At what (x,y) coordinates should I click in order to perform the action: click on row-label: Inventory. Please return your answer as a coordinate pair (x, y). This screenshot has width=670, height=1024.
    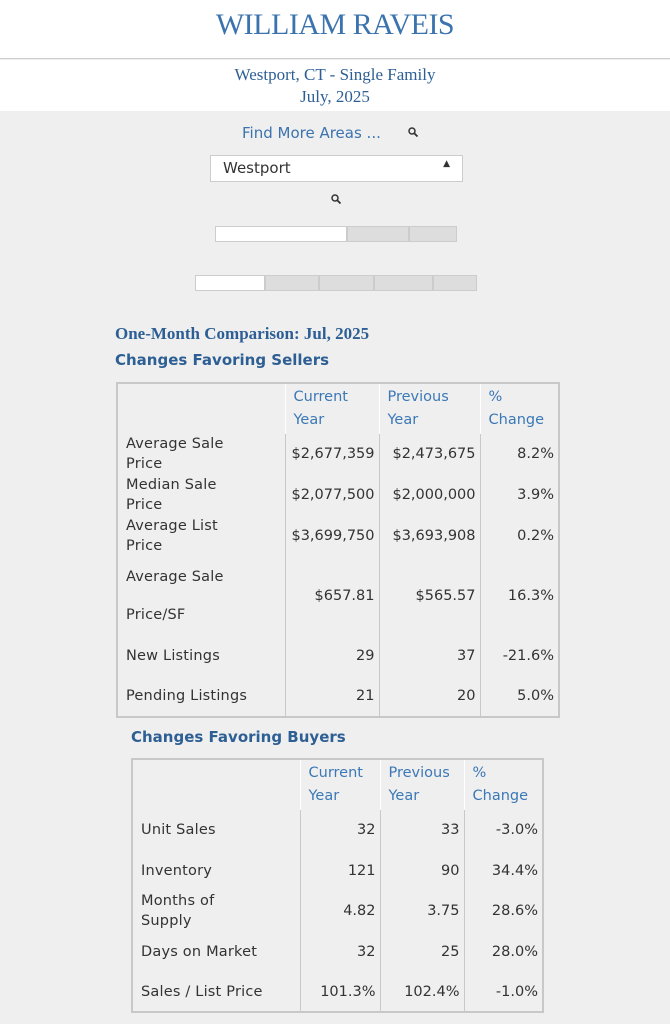
    Looking at the image, I should click on (177, 870).